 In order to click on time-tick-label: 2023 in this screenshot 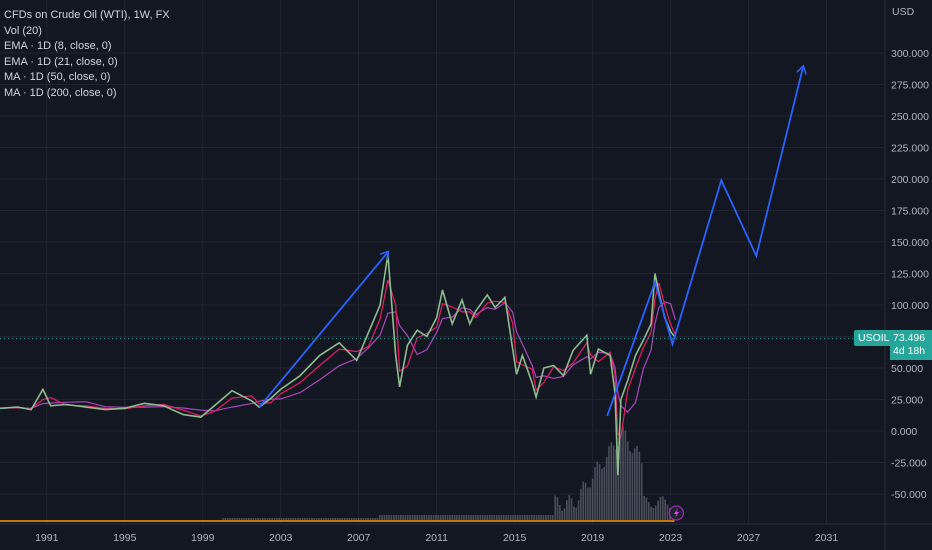, I will do `click(671, 538)`.